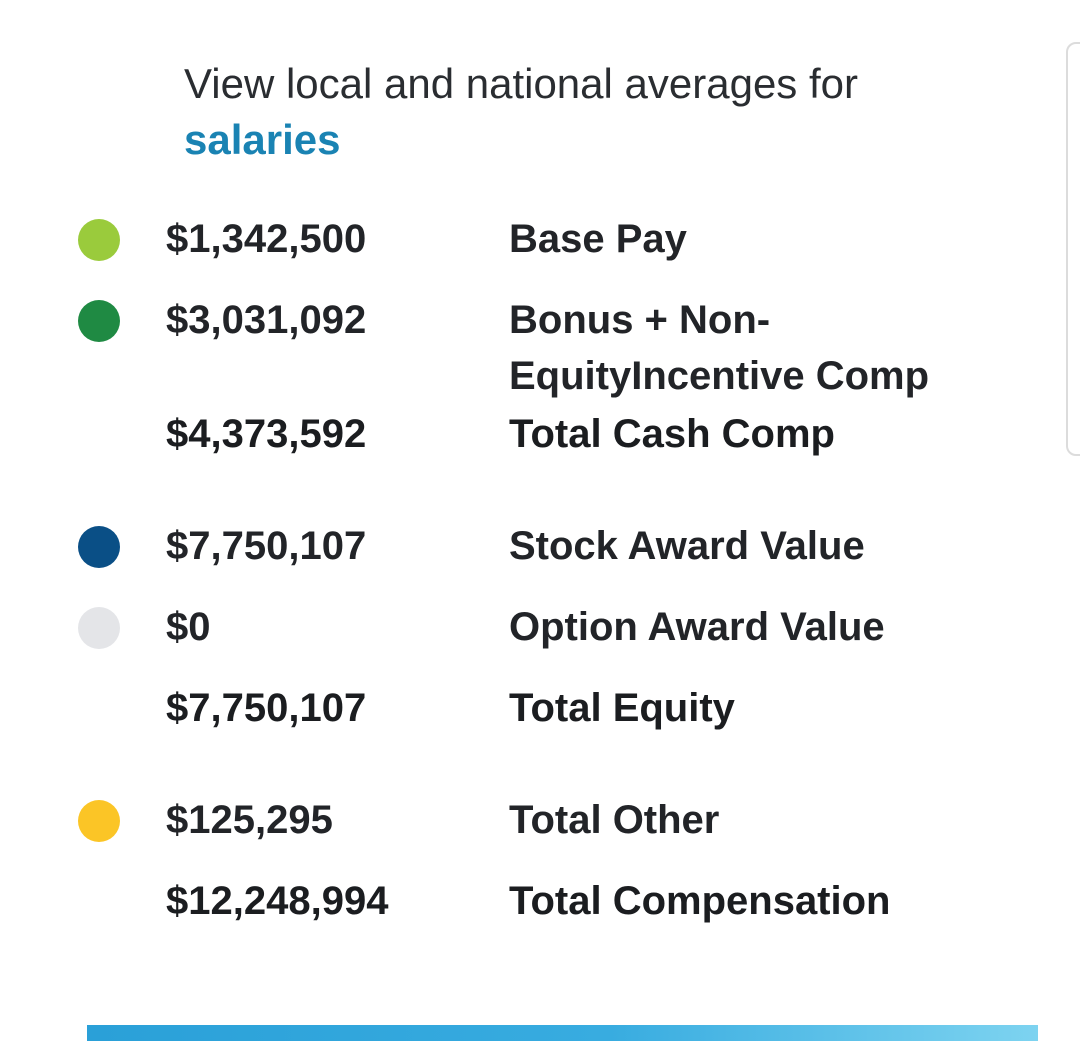  I want to click on salaries-link: salaries, so click(262, 139).